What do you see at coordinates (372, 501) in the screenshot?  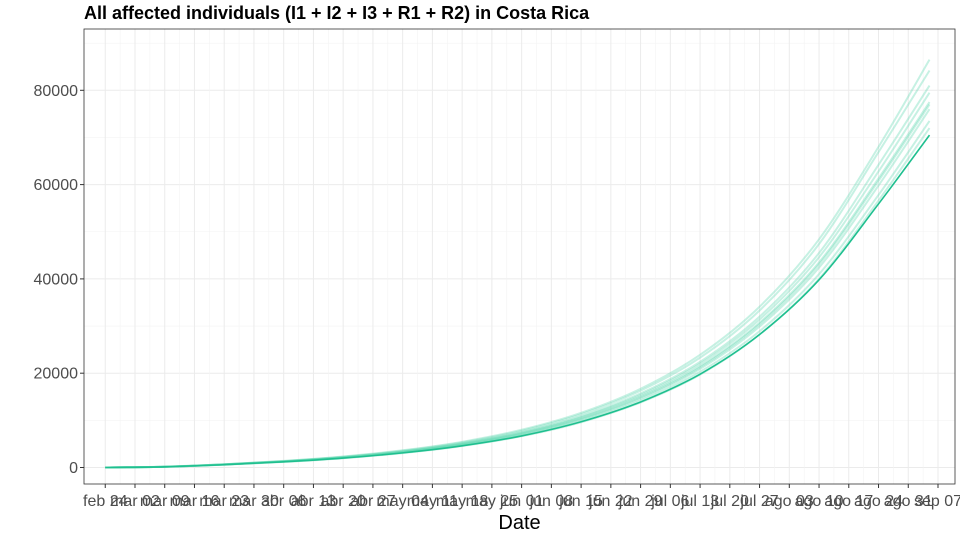 I see `x-tick-label: abr 27` at bounding box center [372, 501].